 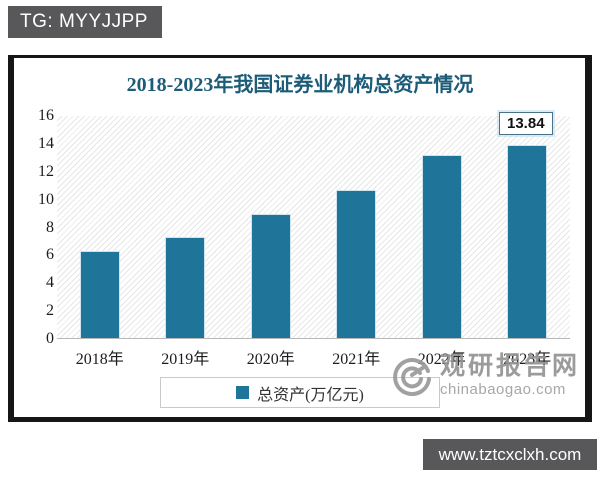 What do you see at coordinates (50, 283) in the screenshot?
I see `y-axis-tick-label: 4` at bounding box center [50, 283].